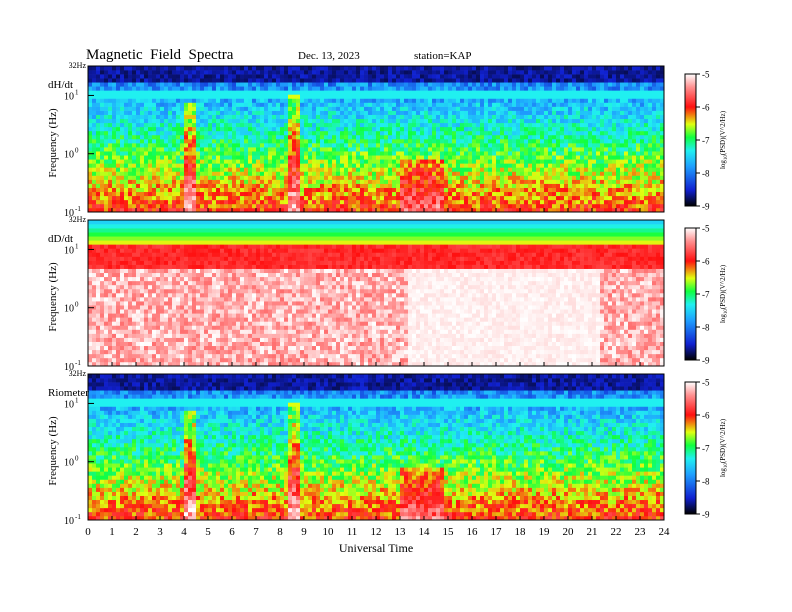 Image resolution: width=792 pixels, height=612 pixels. I want to click on x-tick-label: 21, so click(592, 532).